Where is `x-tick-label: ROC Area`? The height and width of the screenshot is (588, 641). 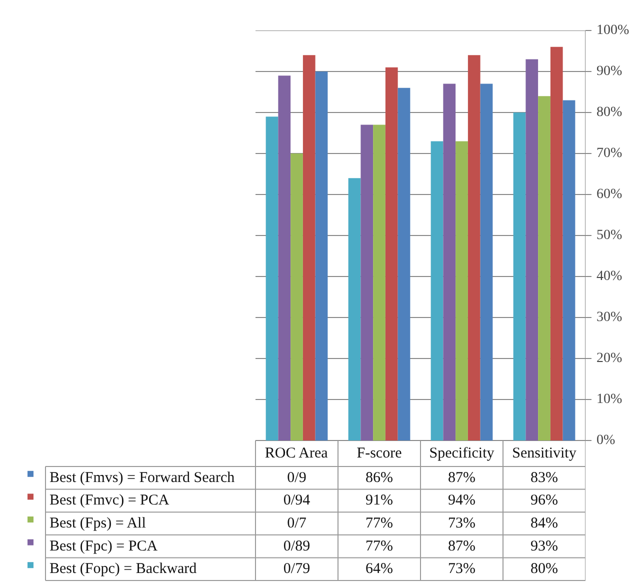
x-tick-label: ROC Area is located at coordinates (296, 454).